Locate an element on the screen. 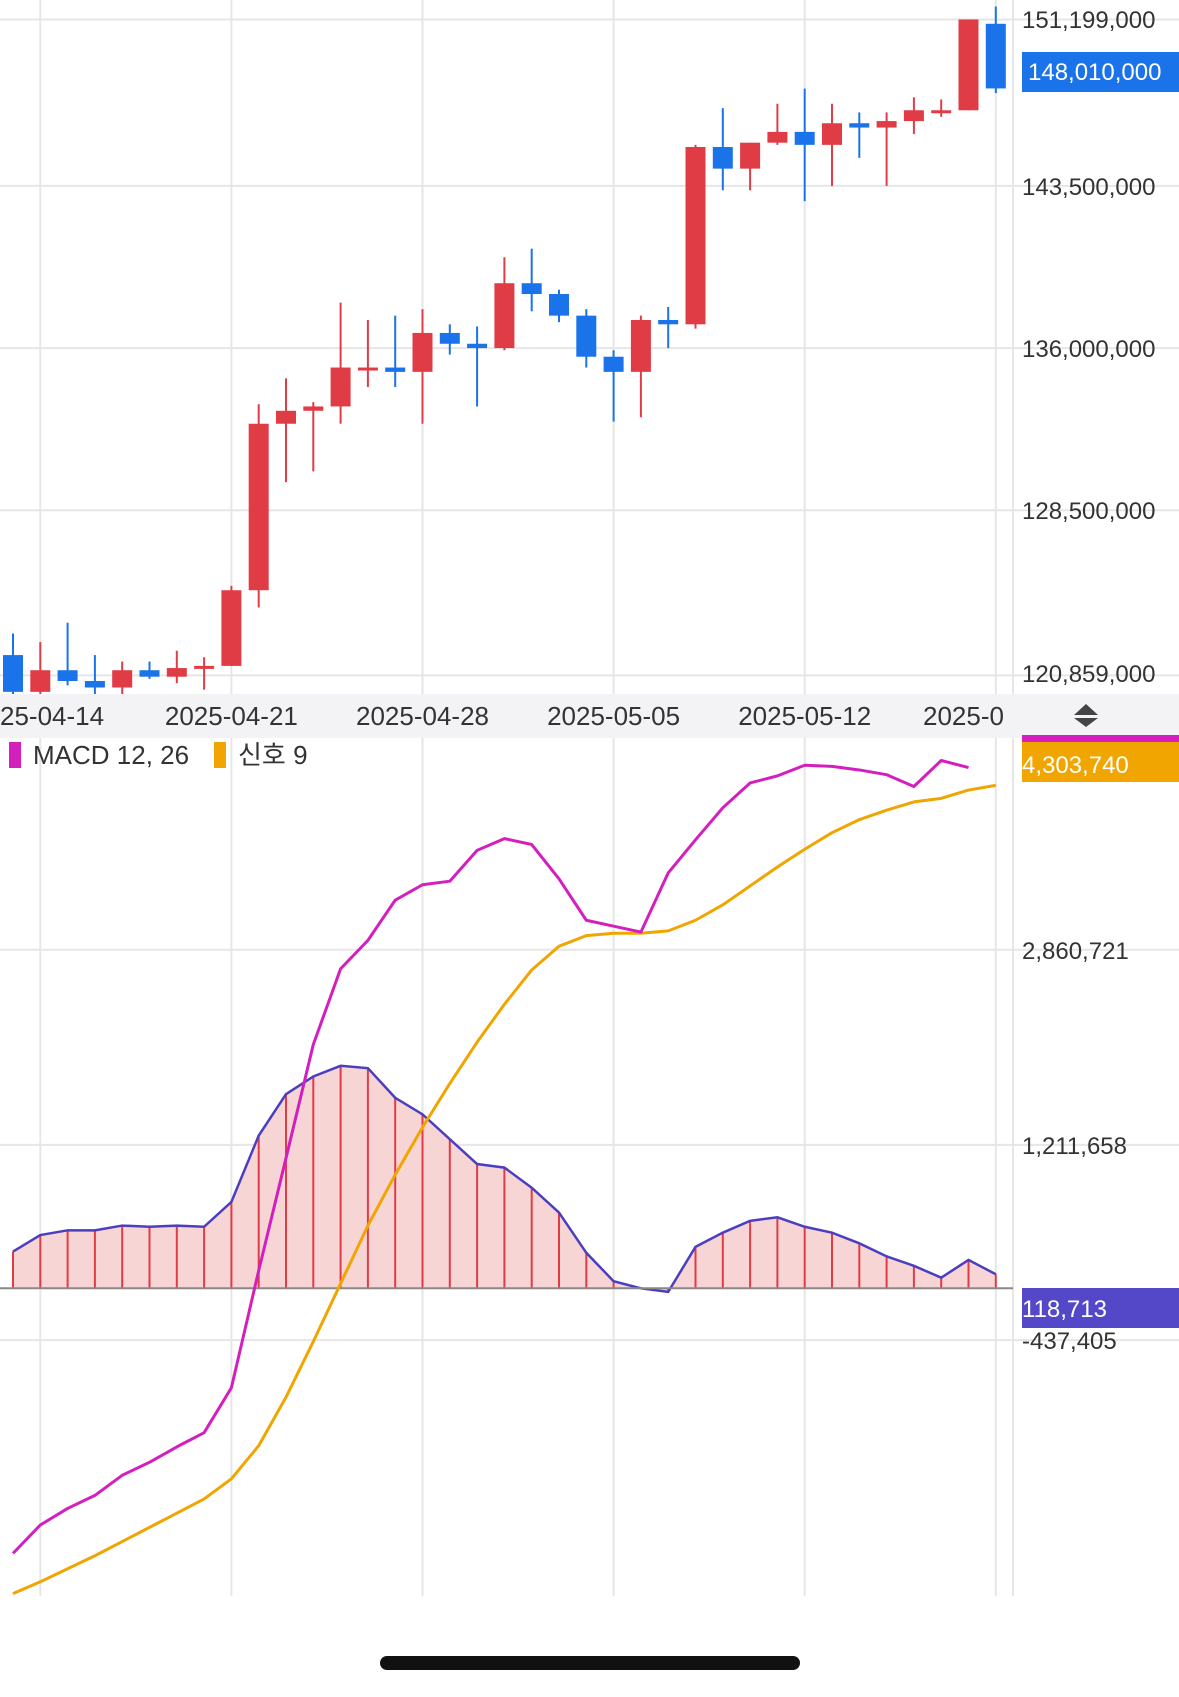 The image size is (1179, 1697). legend-swatch-macd is located at coordinates (15, 755).